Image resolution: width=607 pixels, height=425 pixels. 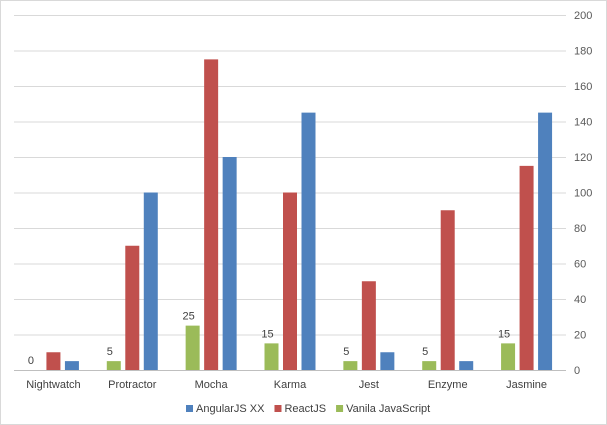 What do you see at coordinates (583, 16) in the screenshot?
I see `y-tick-label: 200` at bounding box center [583, 16].